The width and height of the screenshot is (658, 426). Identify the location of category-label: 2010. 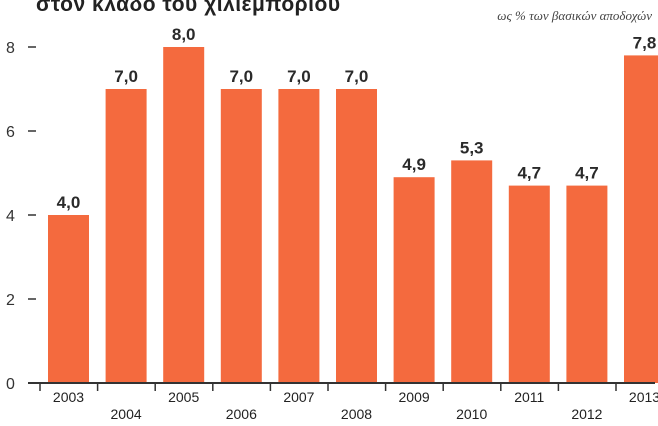
(471, 414).